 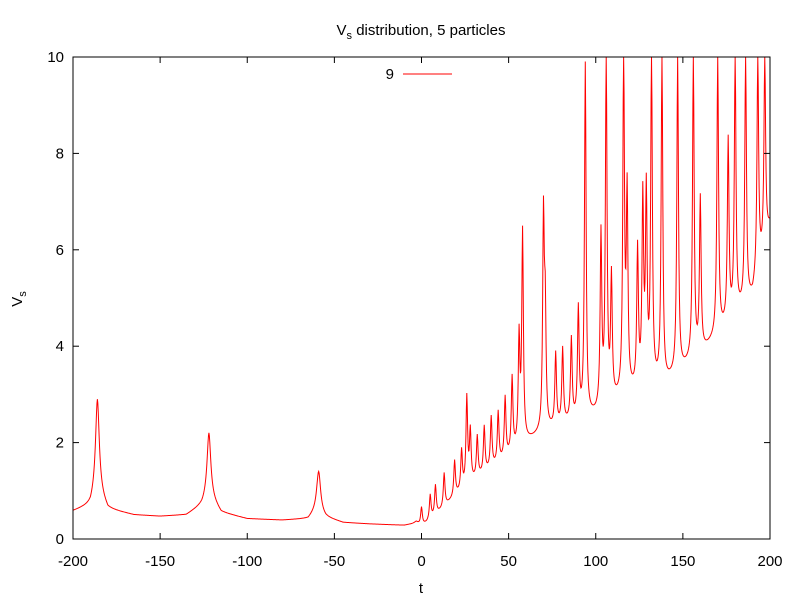 What do you see at coordinates (682, 561) in the screenshot?
I see `x-tick-label: 150` at bounding box center [682, 561].